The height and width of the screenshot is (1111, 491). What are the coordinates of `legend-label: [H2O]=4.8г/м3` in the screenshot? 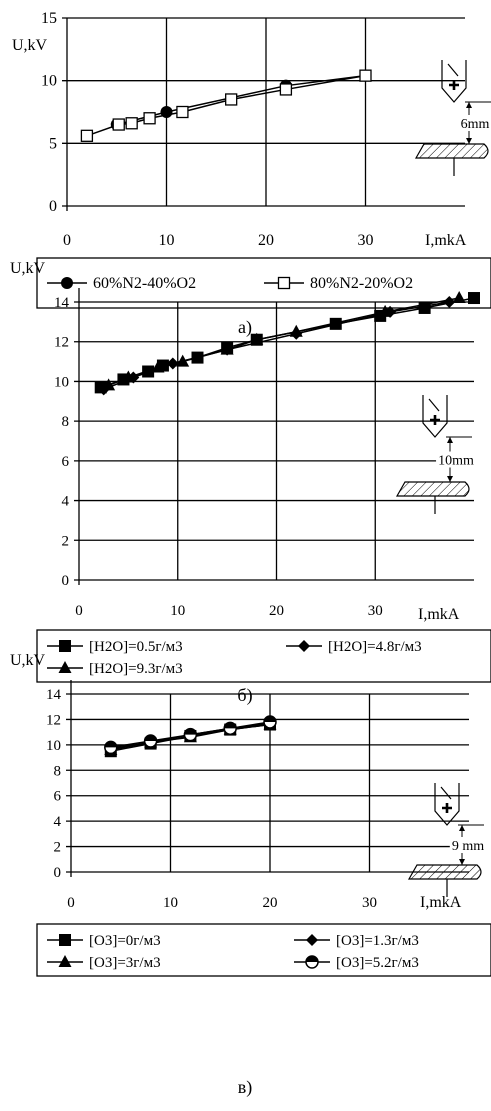 It's located at (375, 647).